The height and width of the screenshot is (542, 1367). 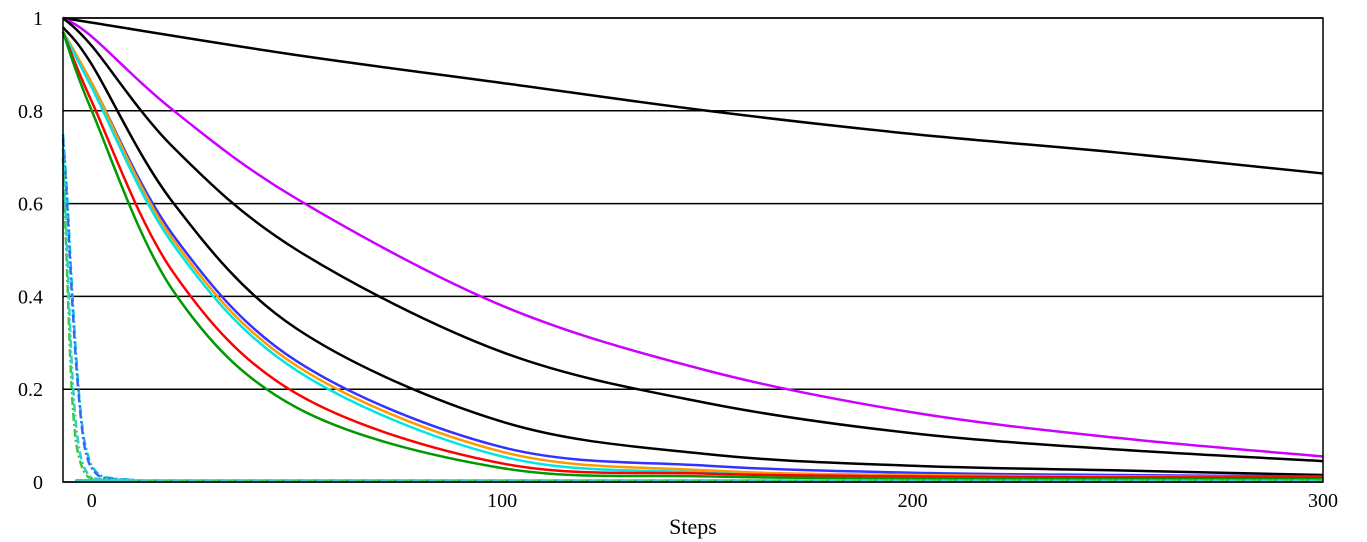 I want to click on x-tick-label: 0, so click(x=92, y=501).